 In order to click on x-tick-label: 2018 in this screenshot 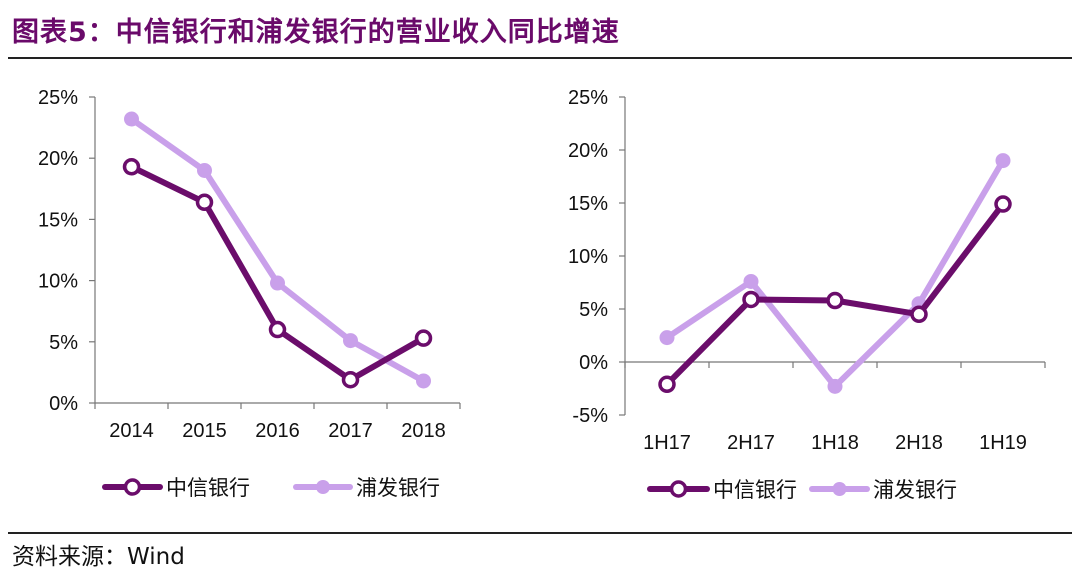, I will do `click(423, 431)`.